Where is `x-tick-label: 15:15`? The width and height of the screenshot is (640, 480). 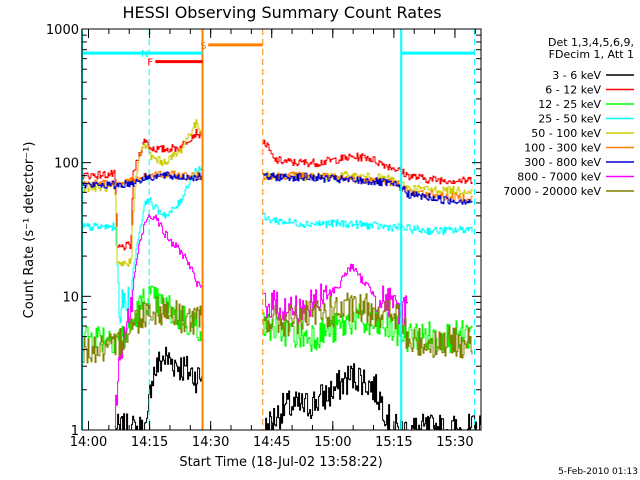 x-tick-label: 15:15 is located at coordinates (393, 442).